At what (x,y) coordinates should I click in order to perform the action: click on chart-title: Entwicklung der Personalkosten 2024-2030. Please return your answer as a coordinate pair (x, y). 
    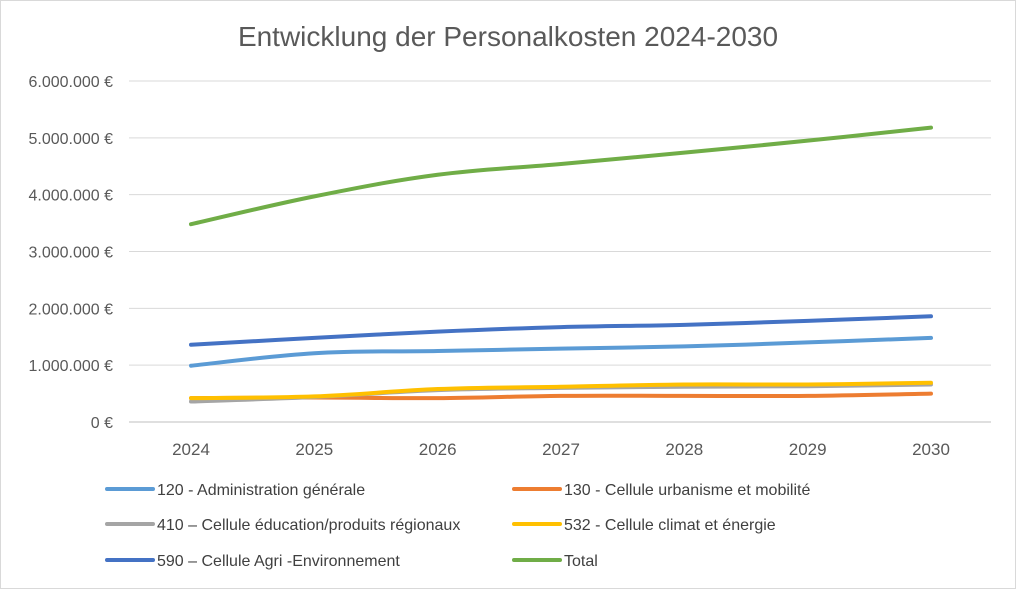
    Looking at the image, I should click on (508, 36).